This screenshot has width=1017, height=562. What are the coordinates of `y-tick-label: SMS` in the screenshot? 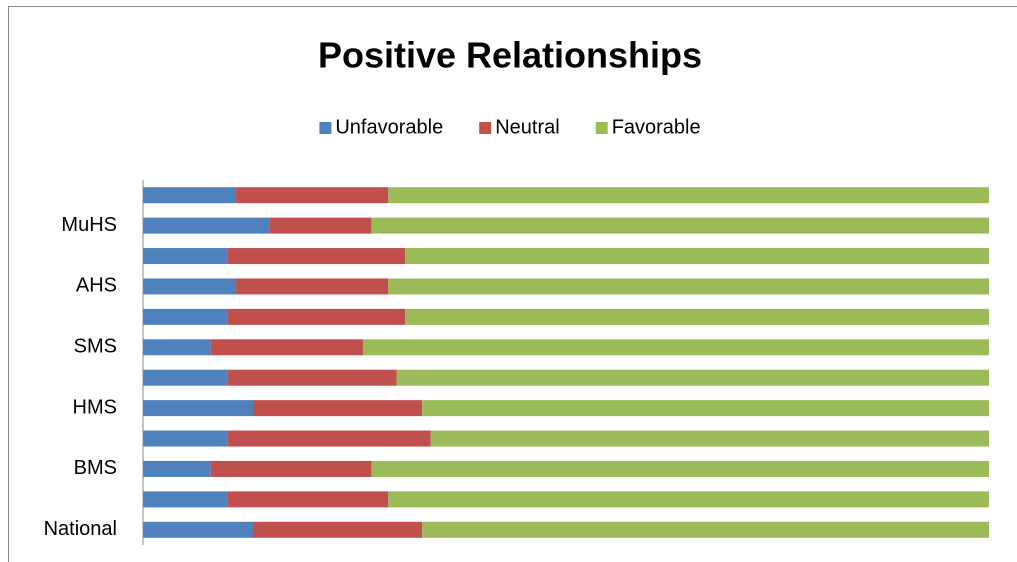 It's located at (95, 347).